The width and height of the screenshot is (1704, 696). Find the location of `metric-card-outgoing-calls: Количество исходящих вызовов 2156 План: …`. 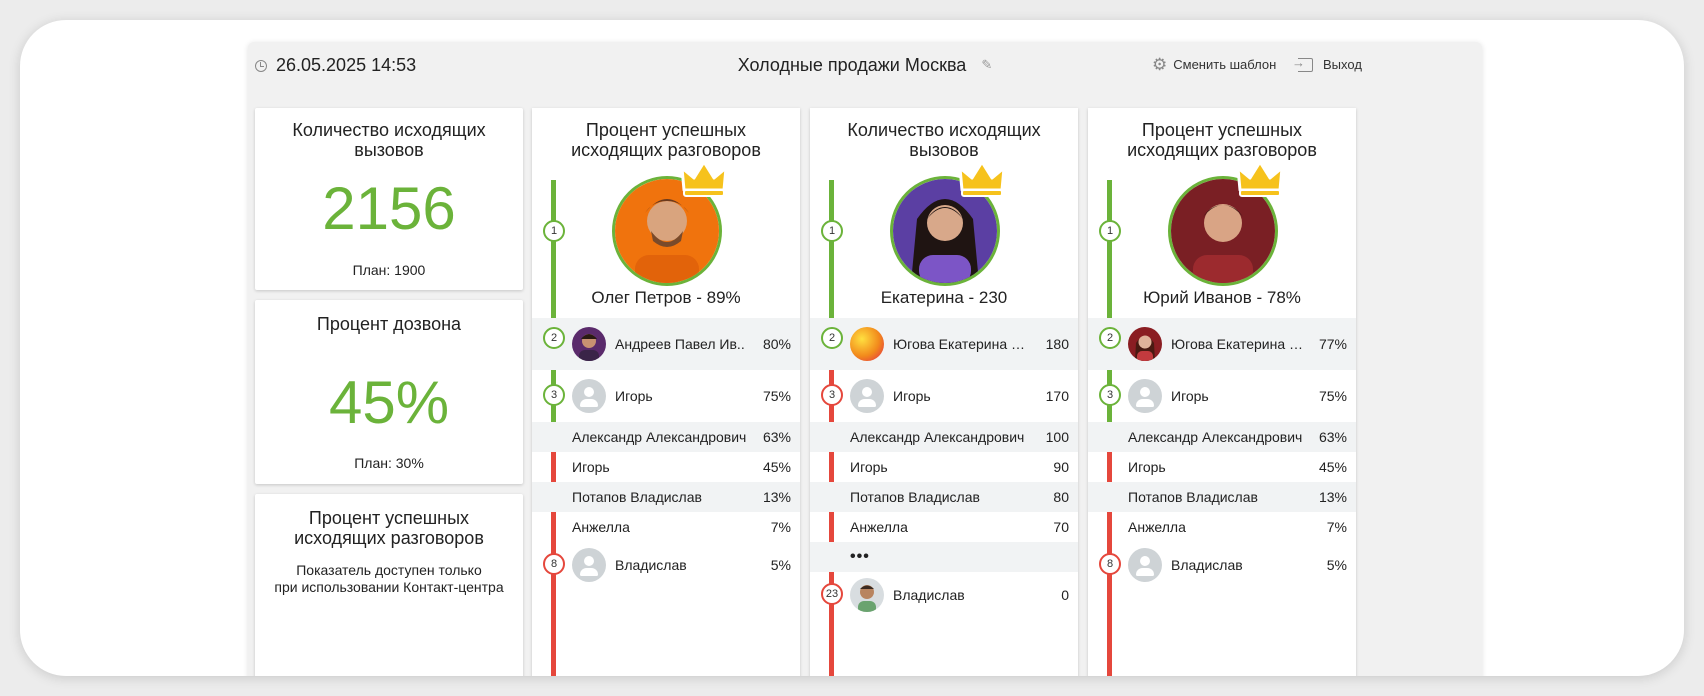

metric-card-outgoing-calls: Количество исходящих вызовов 2156 План: … is located at coordinates (389, 199).